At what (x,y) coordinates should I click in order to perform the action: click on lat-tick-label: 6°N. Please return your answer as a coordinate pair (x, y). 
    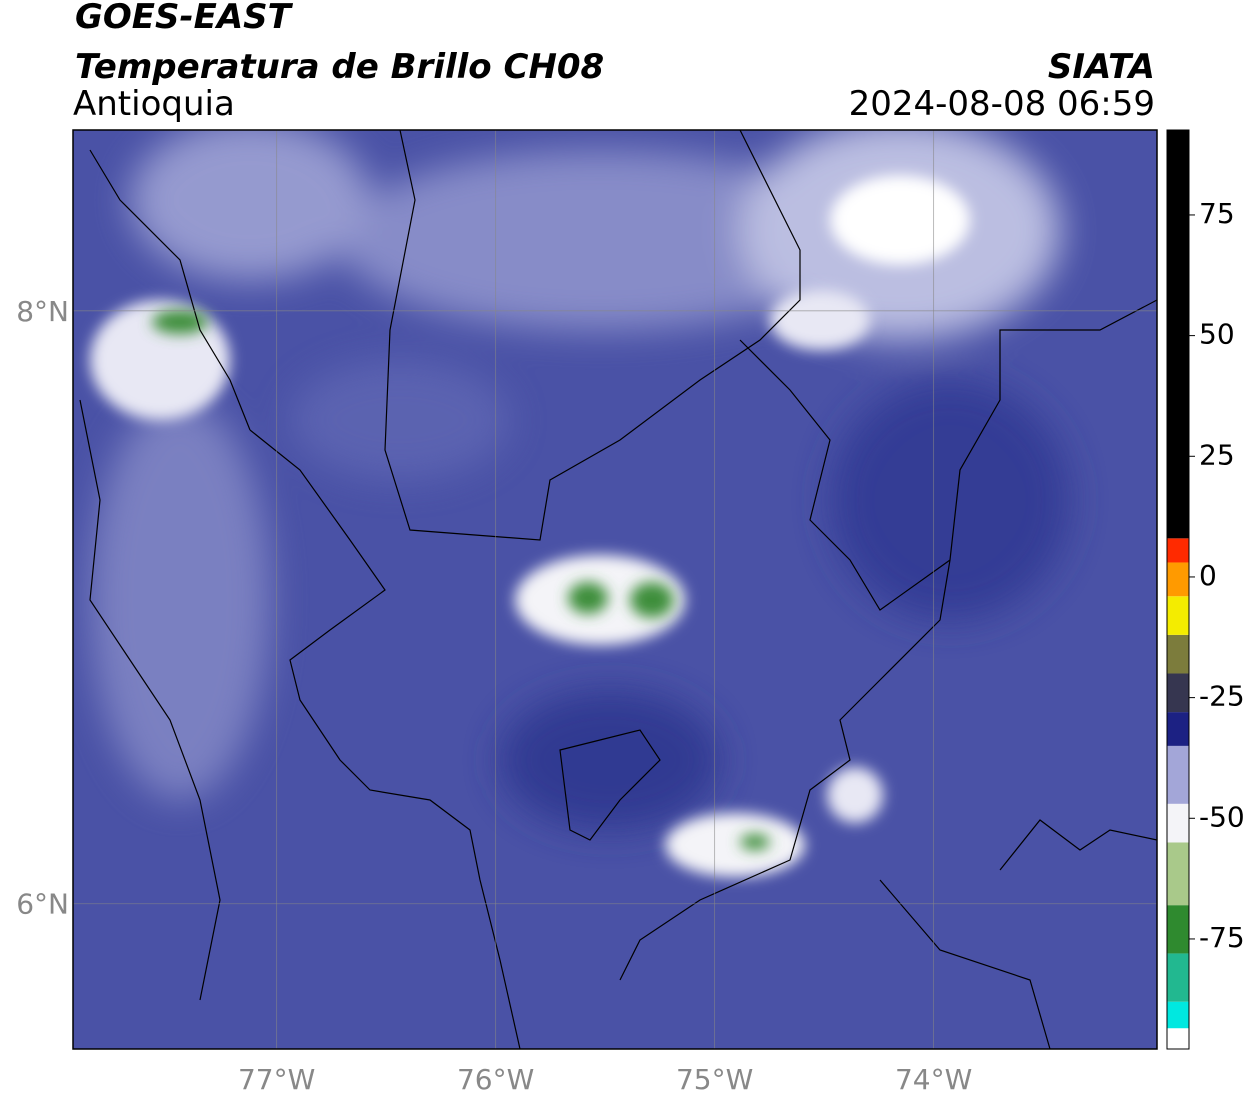
    Looking at the image, I should click on (42, 904).